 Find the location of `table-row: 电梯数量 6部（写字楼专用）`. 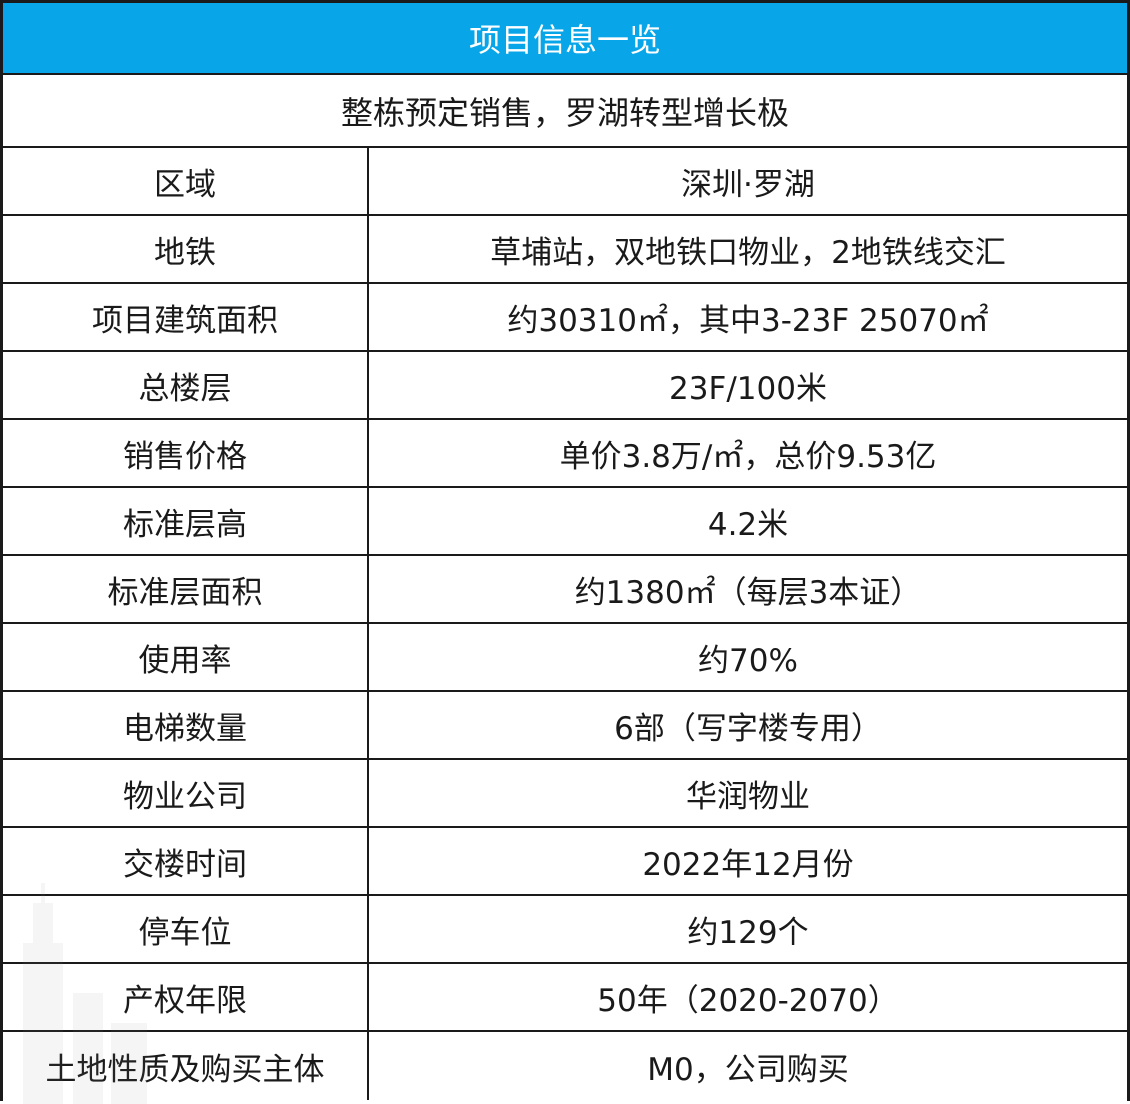

table-row: 电梯数量 6部（写字楼专用） is located at coordinates (565, 726).